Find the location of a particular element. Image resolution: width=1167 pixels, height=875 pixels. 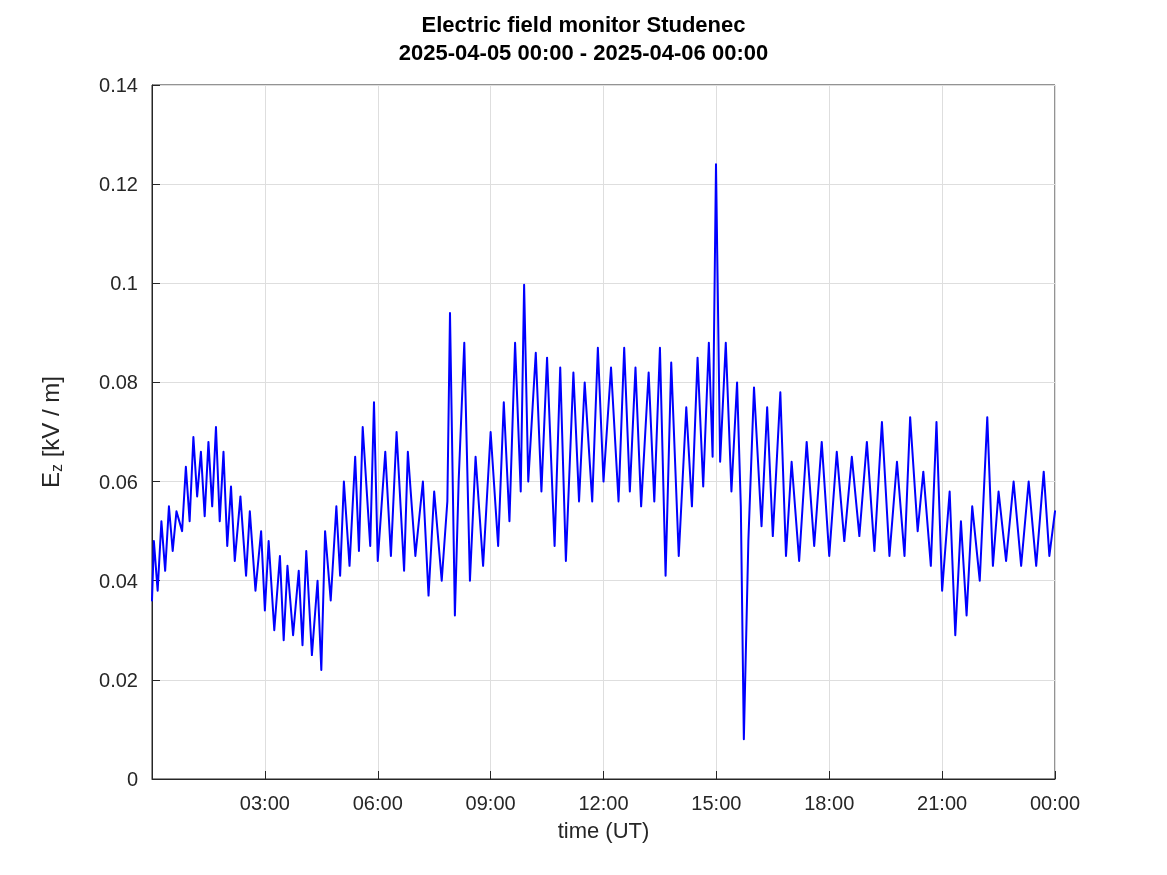

chart-subtitle: 2025-04-05 00:00 - 2025-04-06 00:00 is located at coordinates (583, 52).